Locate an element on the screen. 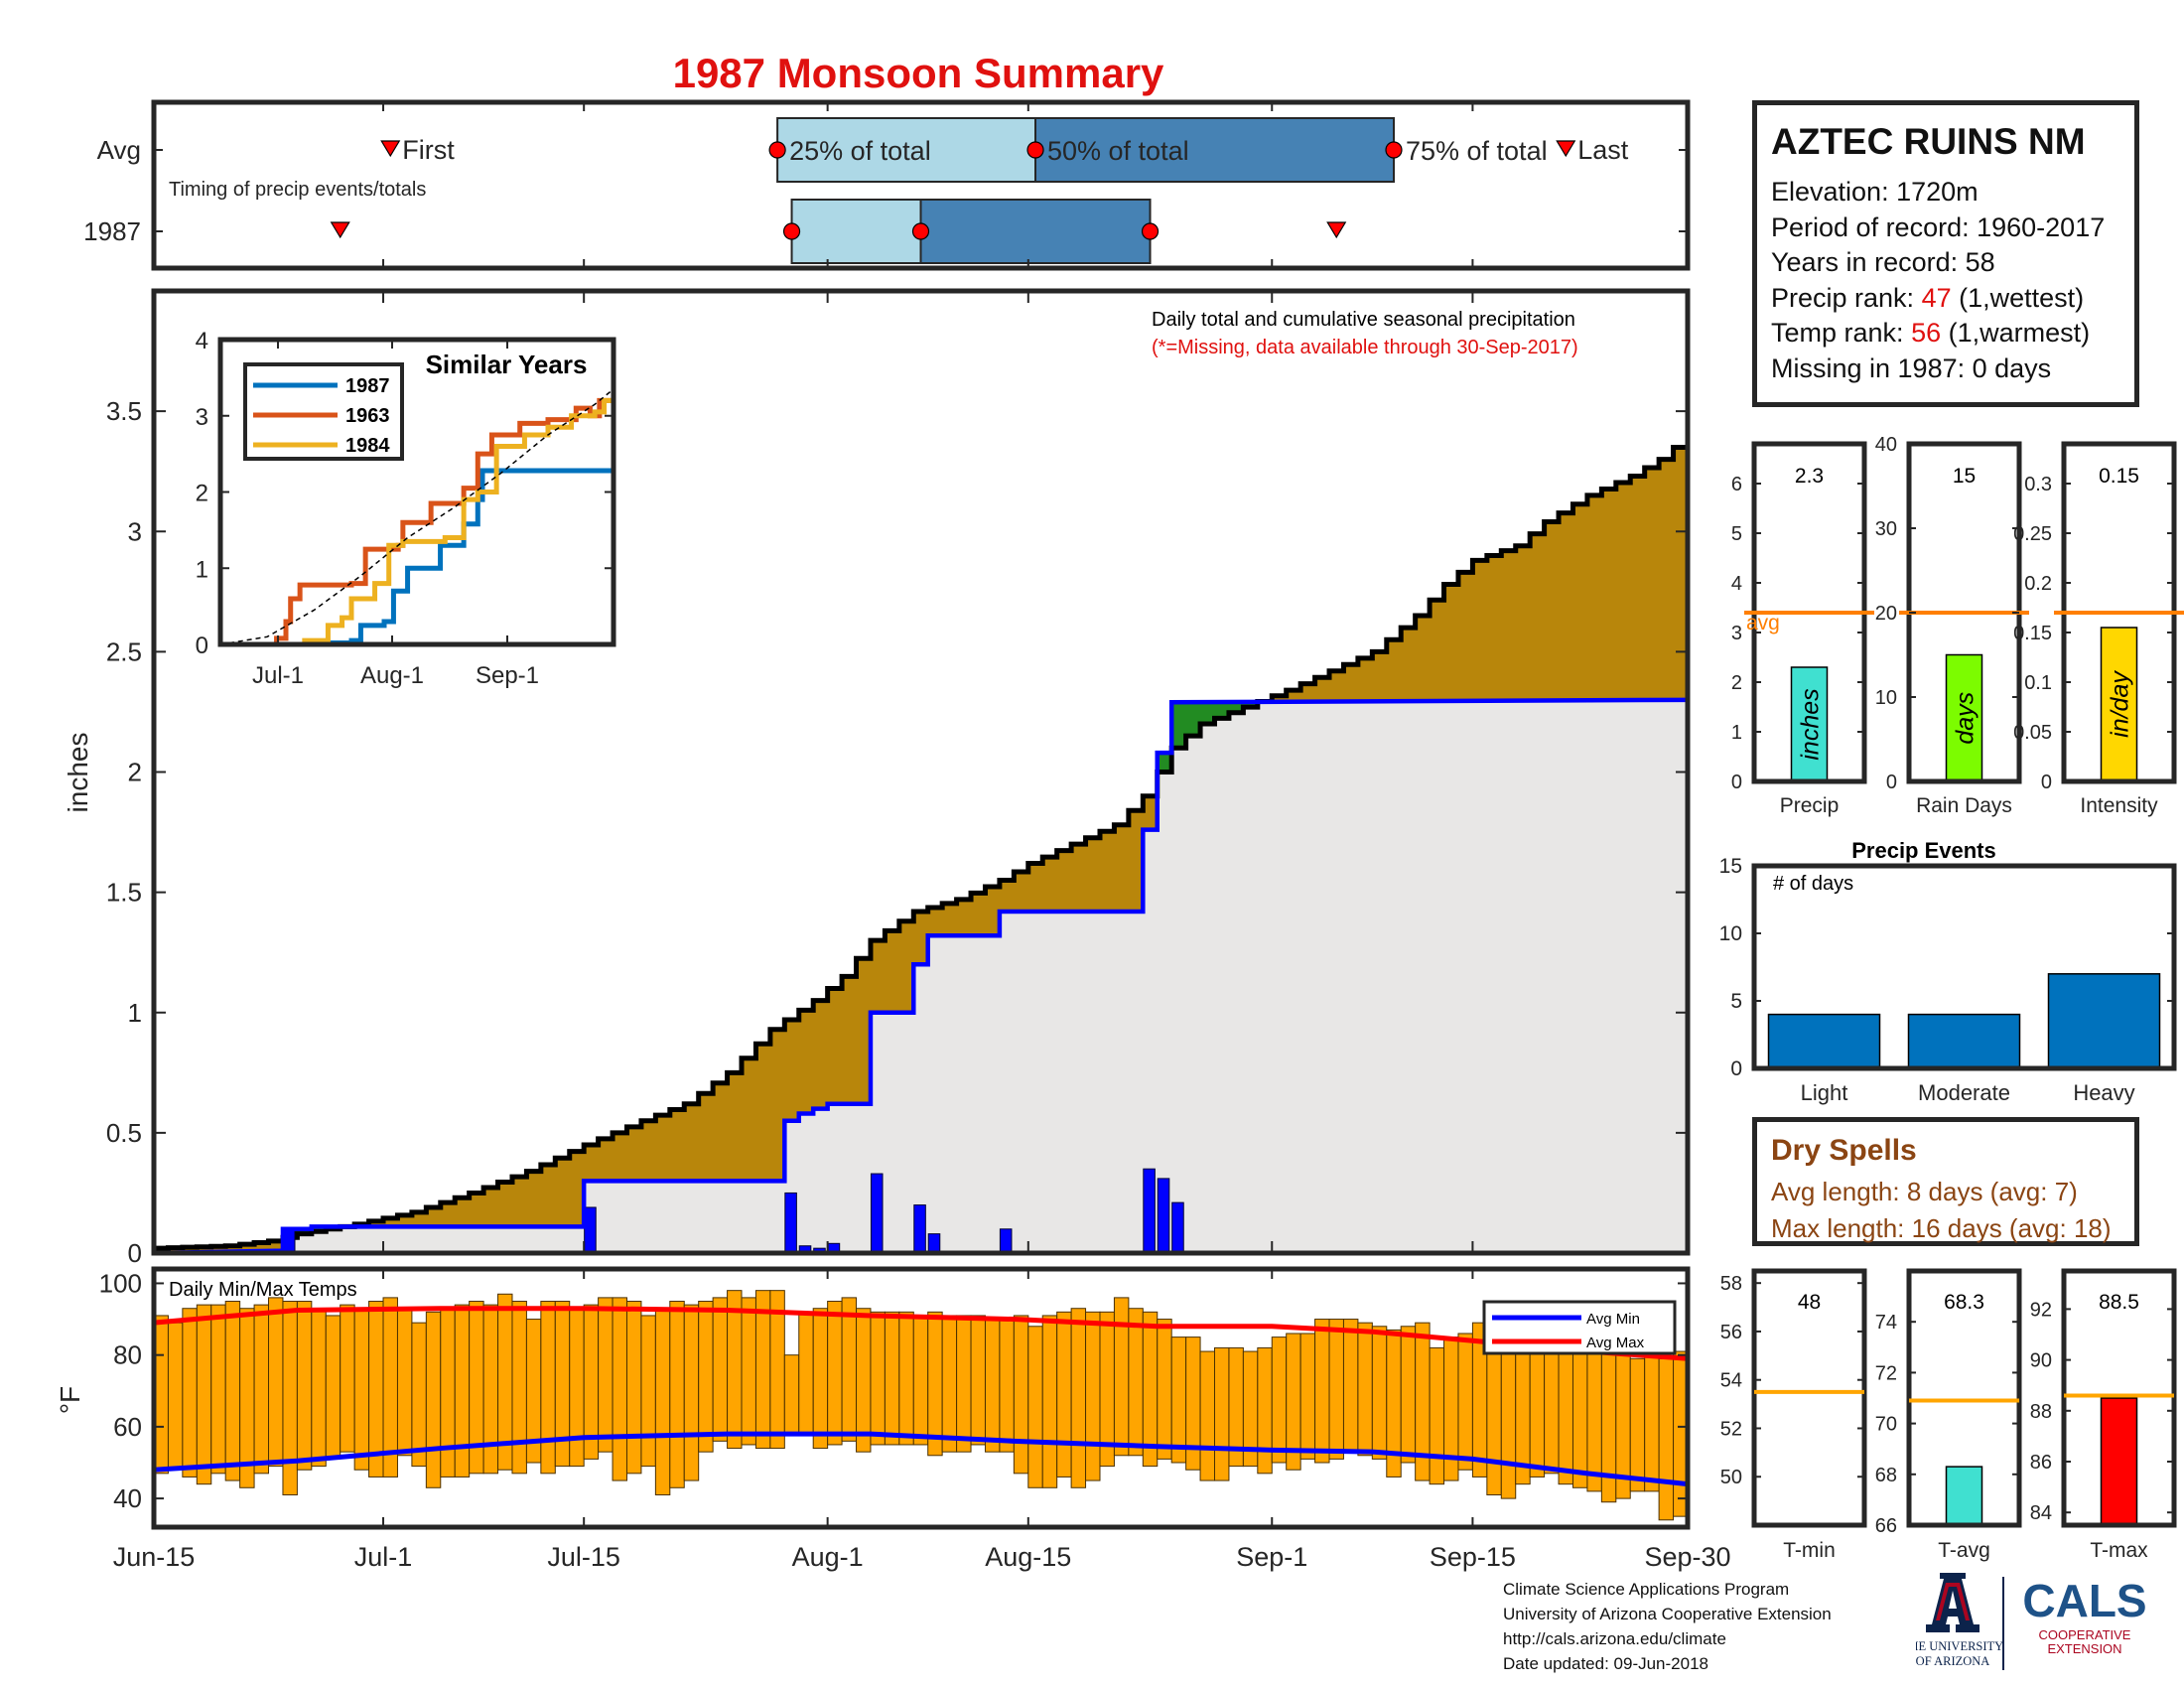 The width and height of the screenshot is (2184, 1688). inset-ytick-label-4: 4 is located at coordinates (202, 341).